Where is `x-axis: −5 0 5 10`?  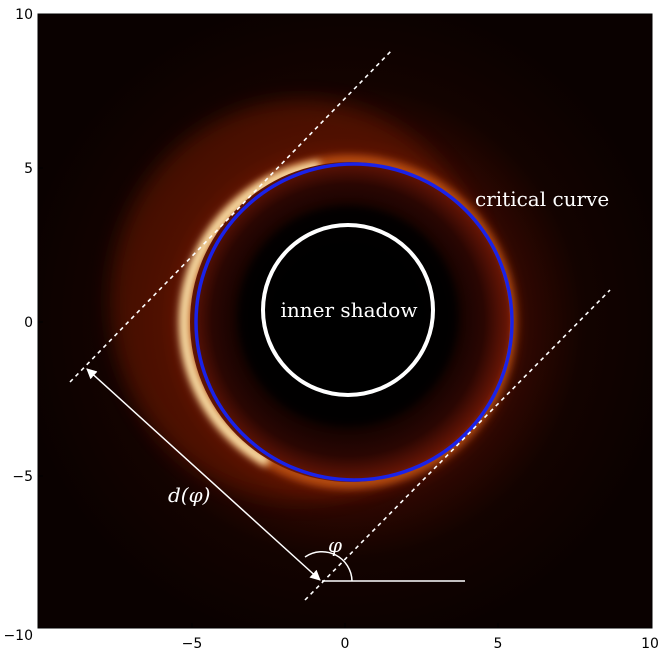 x-axis: −5 0 5 10 is located at coordinates (420, 637).